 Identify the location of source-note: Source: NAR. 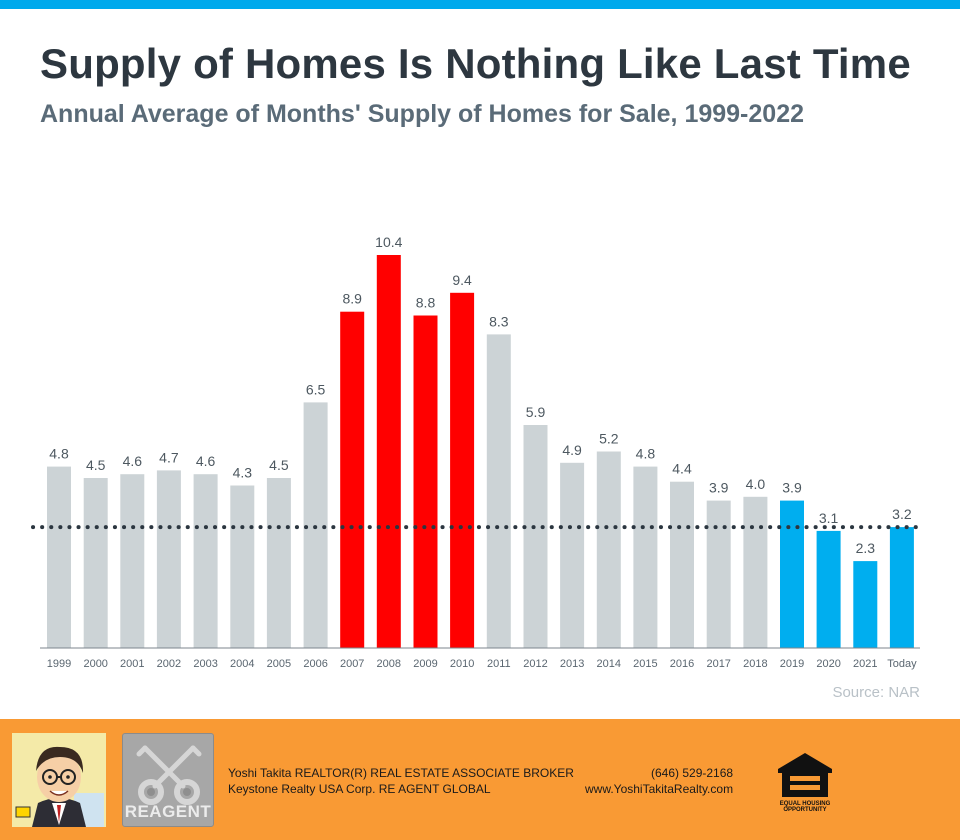
(876, 692).